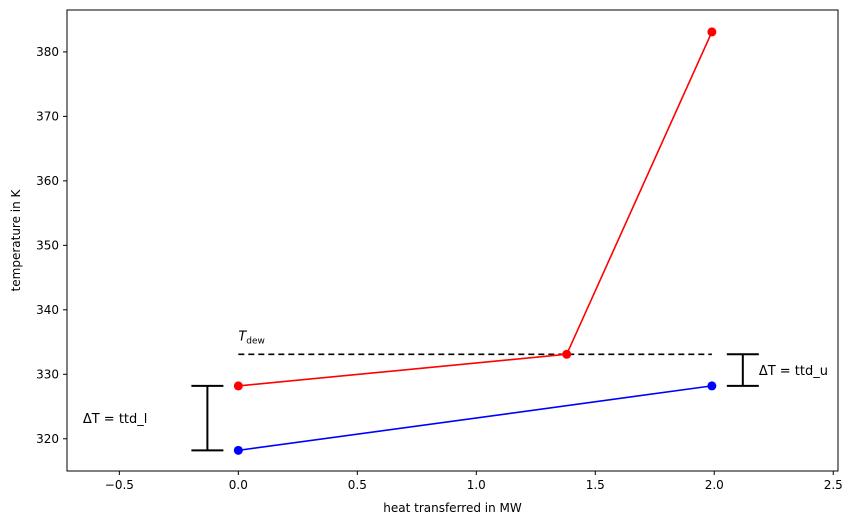  I want to click on y-tick-label: 380, so click(47, 52).